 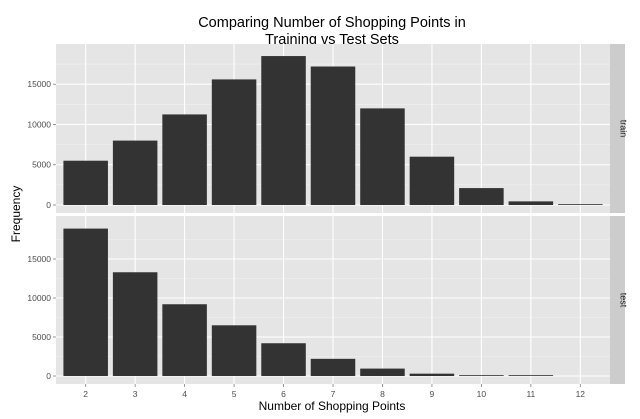 What do you see at coordinates (332, 23) in the screenshot?
I see `chart-title-line-1: Comparing Number of Shopping Points in` at bounding box center [332, 23].